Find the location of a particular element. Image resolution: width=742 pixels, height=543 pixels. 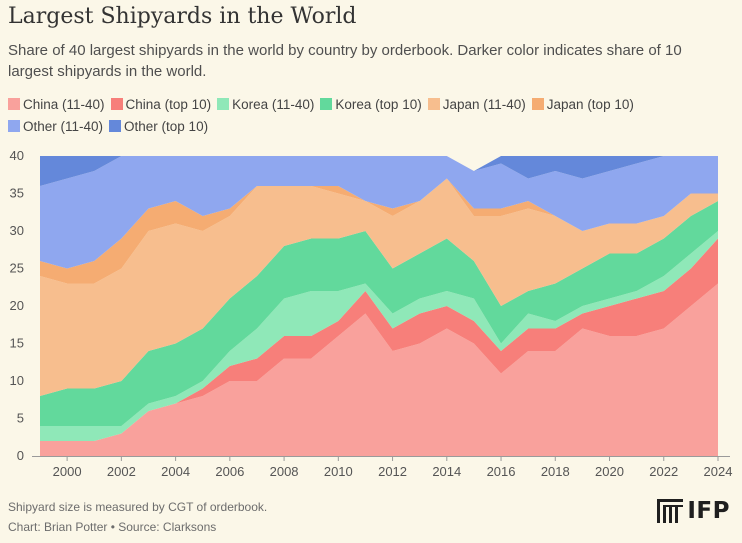

legend-label: Korea (top 10) is located at coordinates (378, 104).